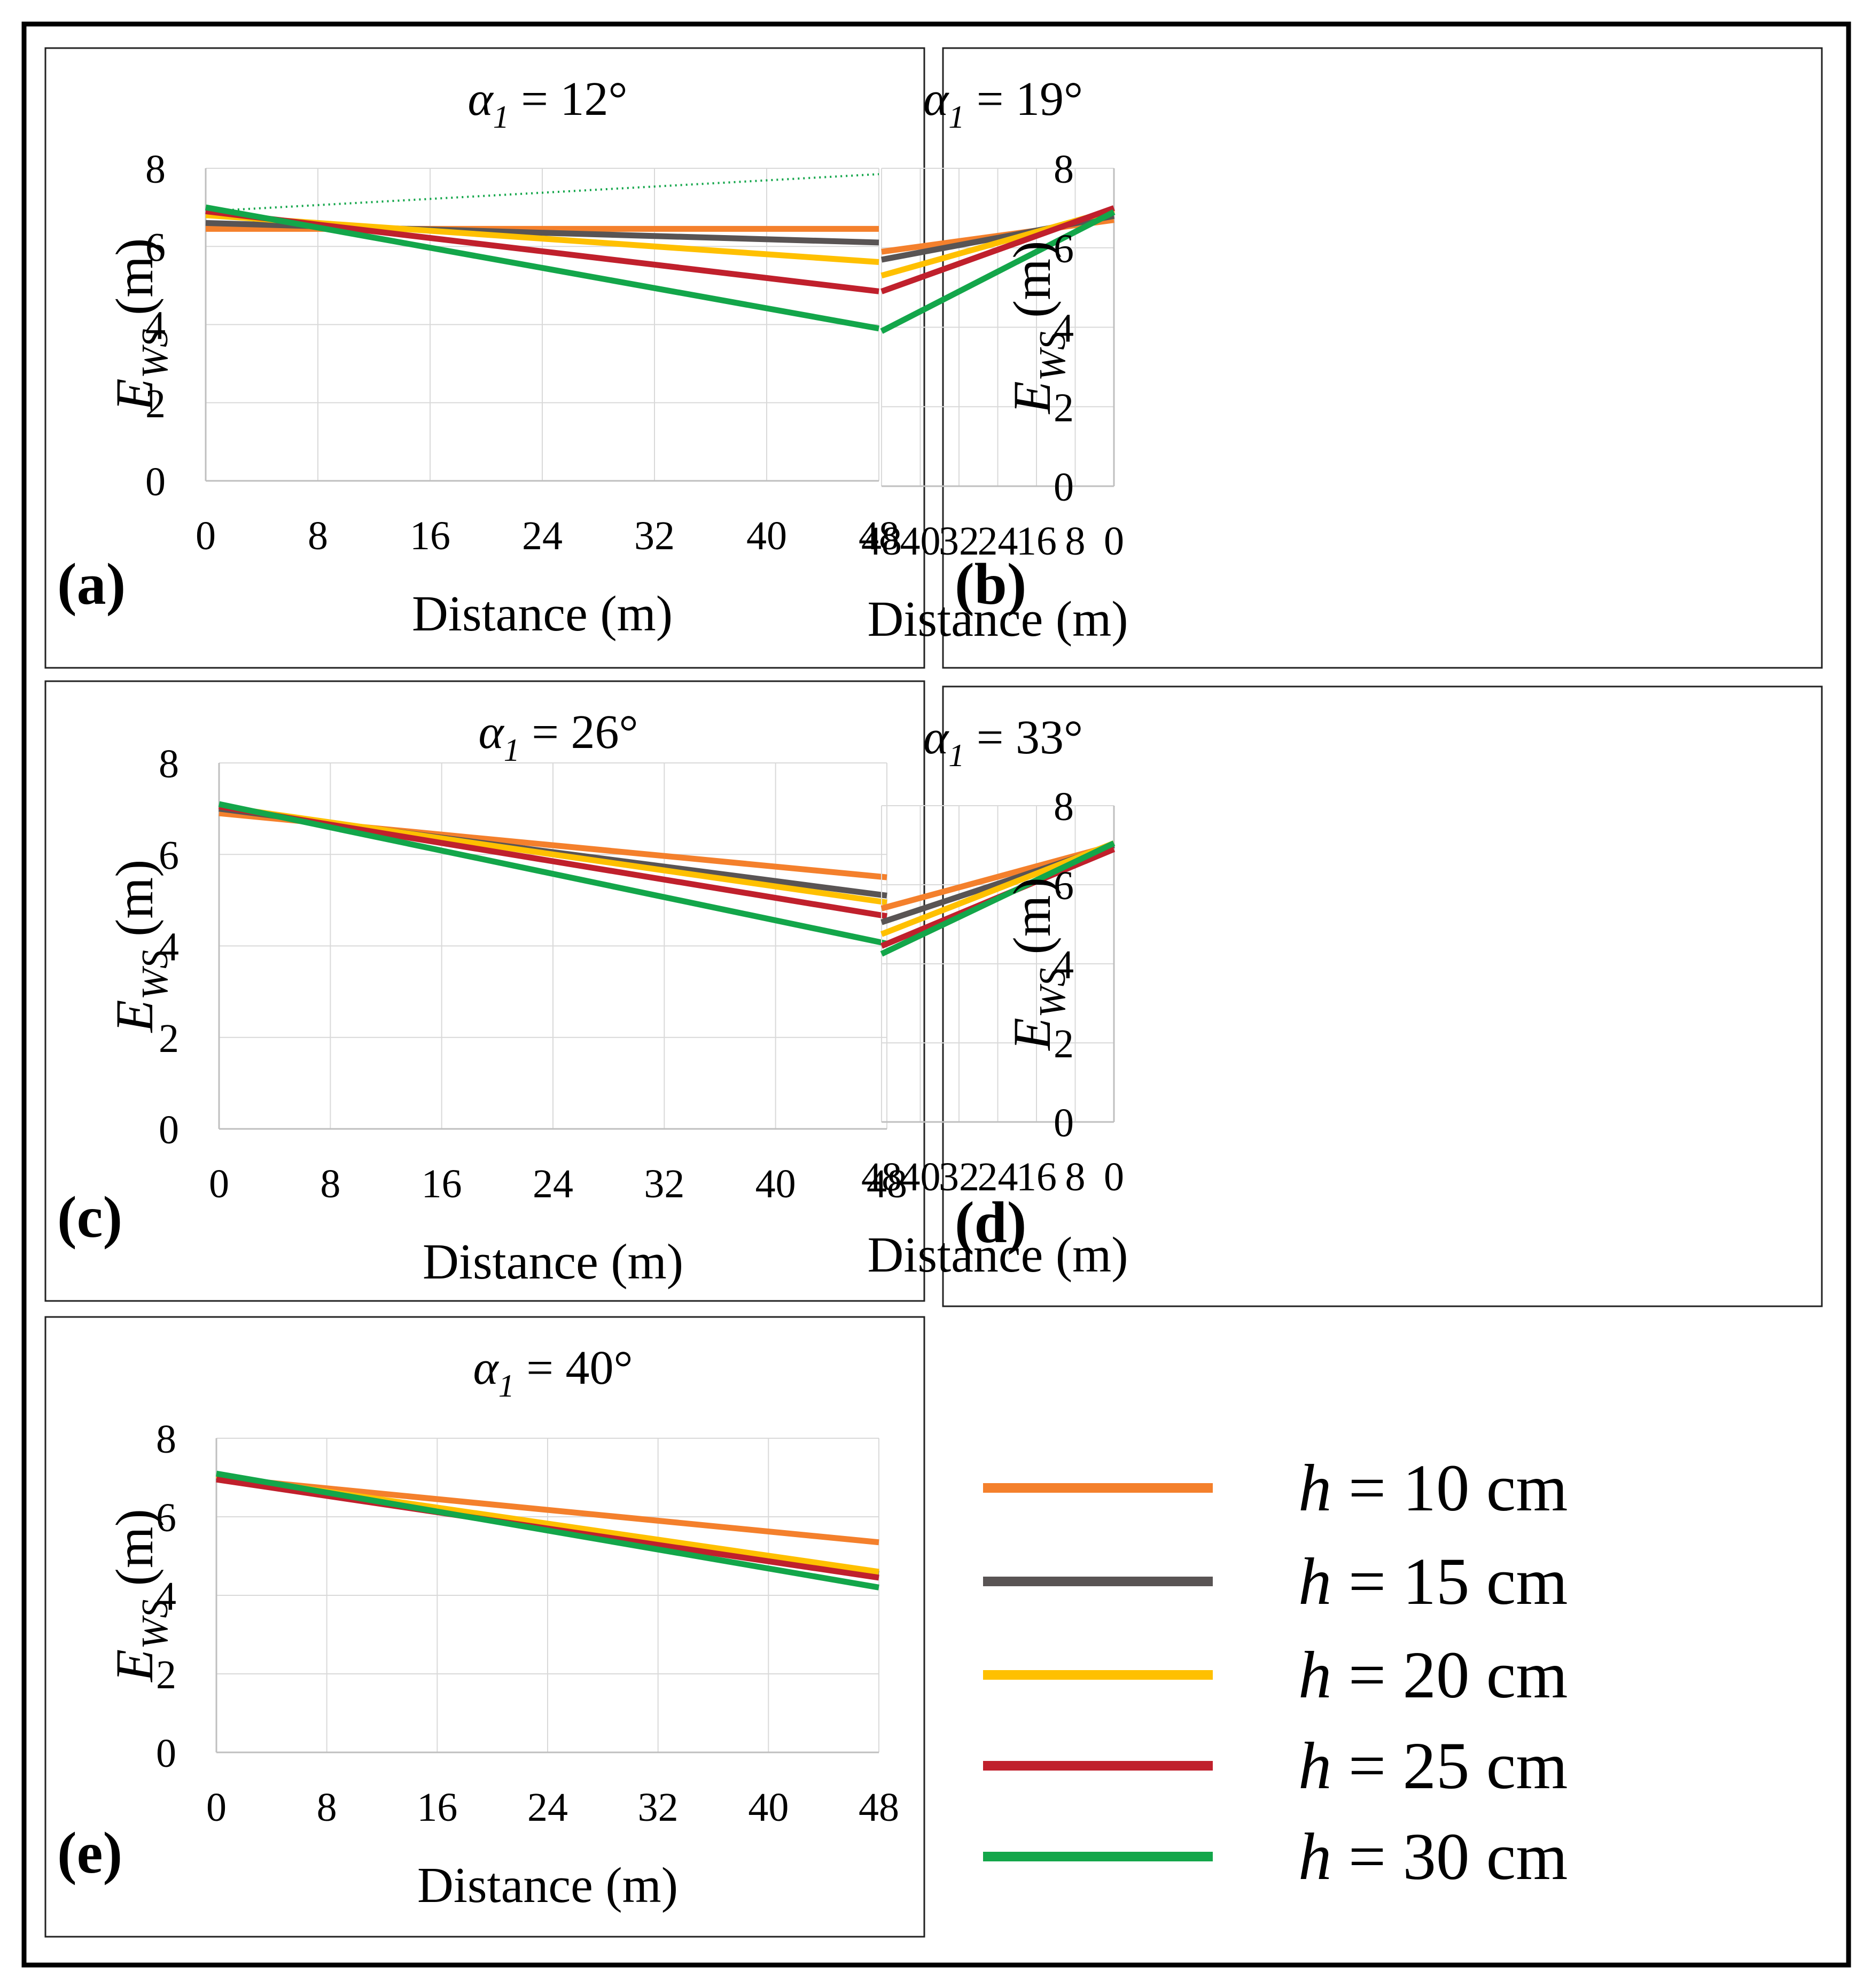 Image resolution: width=1871 pixels, height=1988 pixels. Describe the element at coordinates (1433, 1766) in the screenshot. I see `legend-label: h = 25 cm` at that location.